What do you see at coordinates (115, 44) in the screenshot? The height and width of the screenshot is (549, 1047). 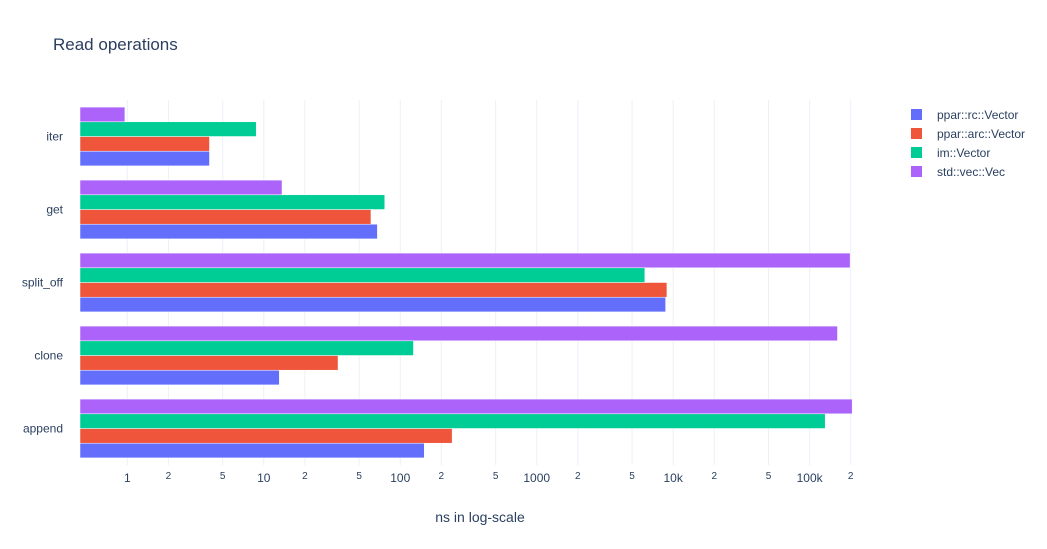 I see `chart-title: Read operations` at bounding box center [115, 44].